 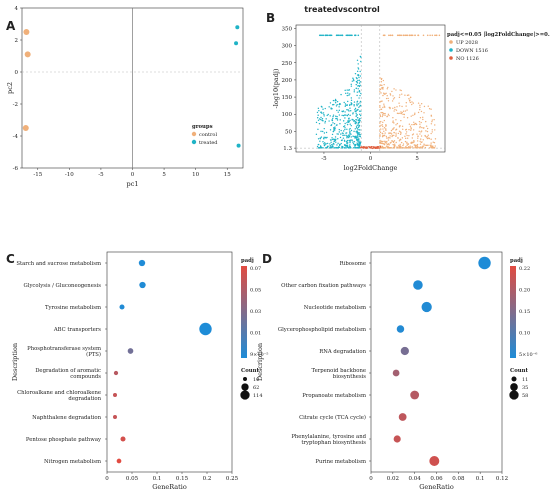 I want to click on x-tick-label: 0, so click(x=133, y=175).